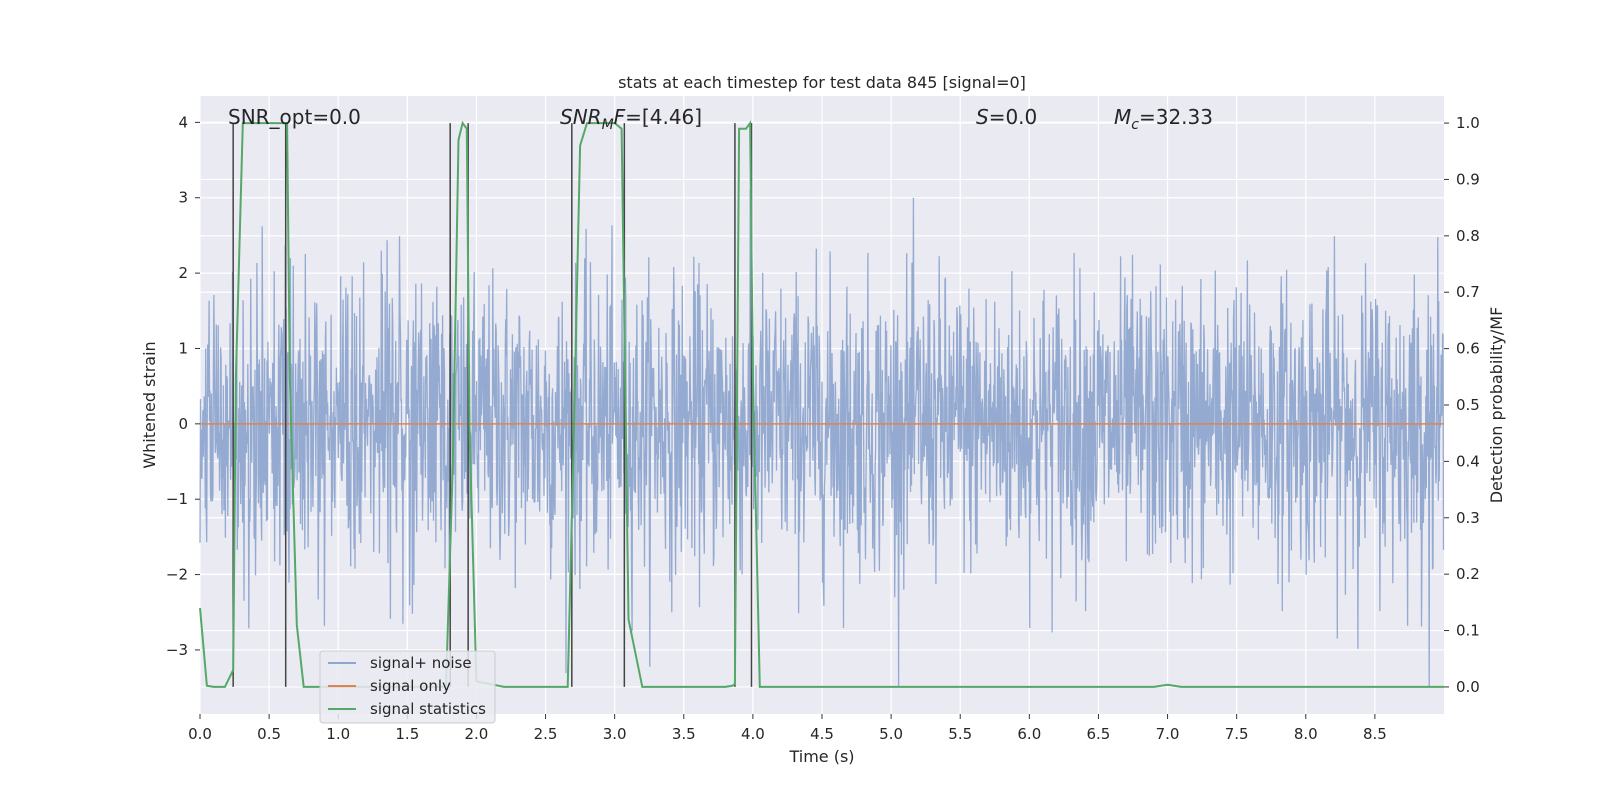 Image resolution: width=1600 pixels, height=800 pixels. I want to click on y-axis-label-left: Whitened strain, so click(149, 404).